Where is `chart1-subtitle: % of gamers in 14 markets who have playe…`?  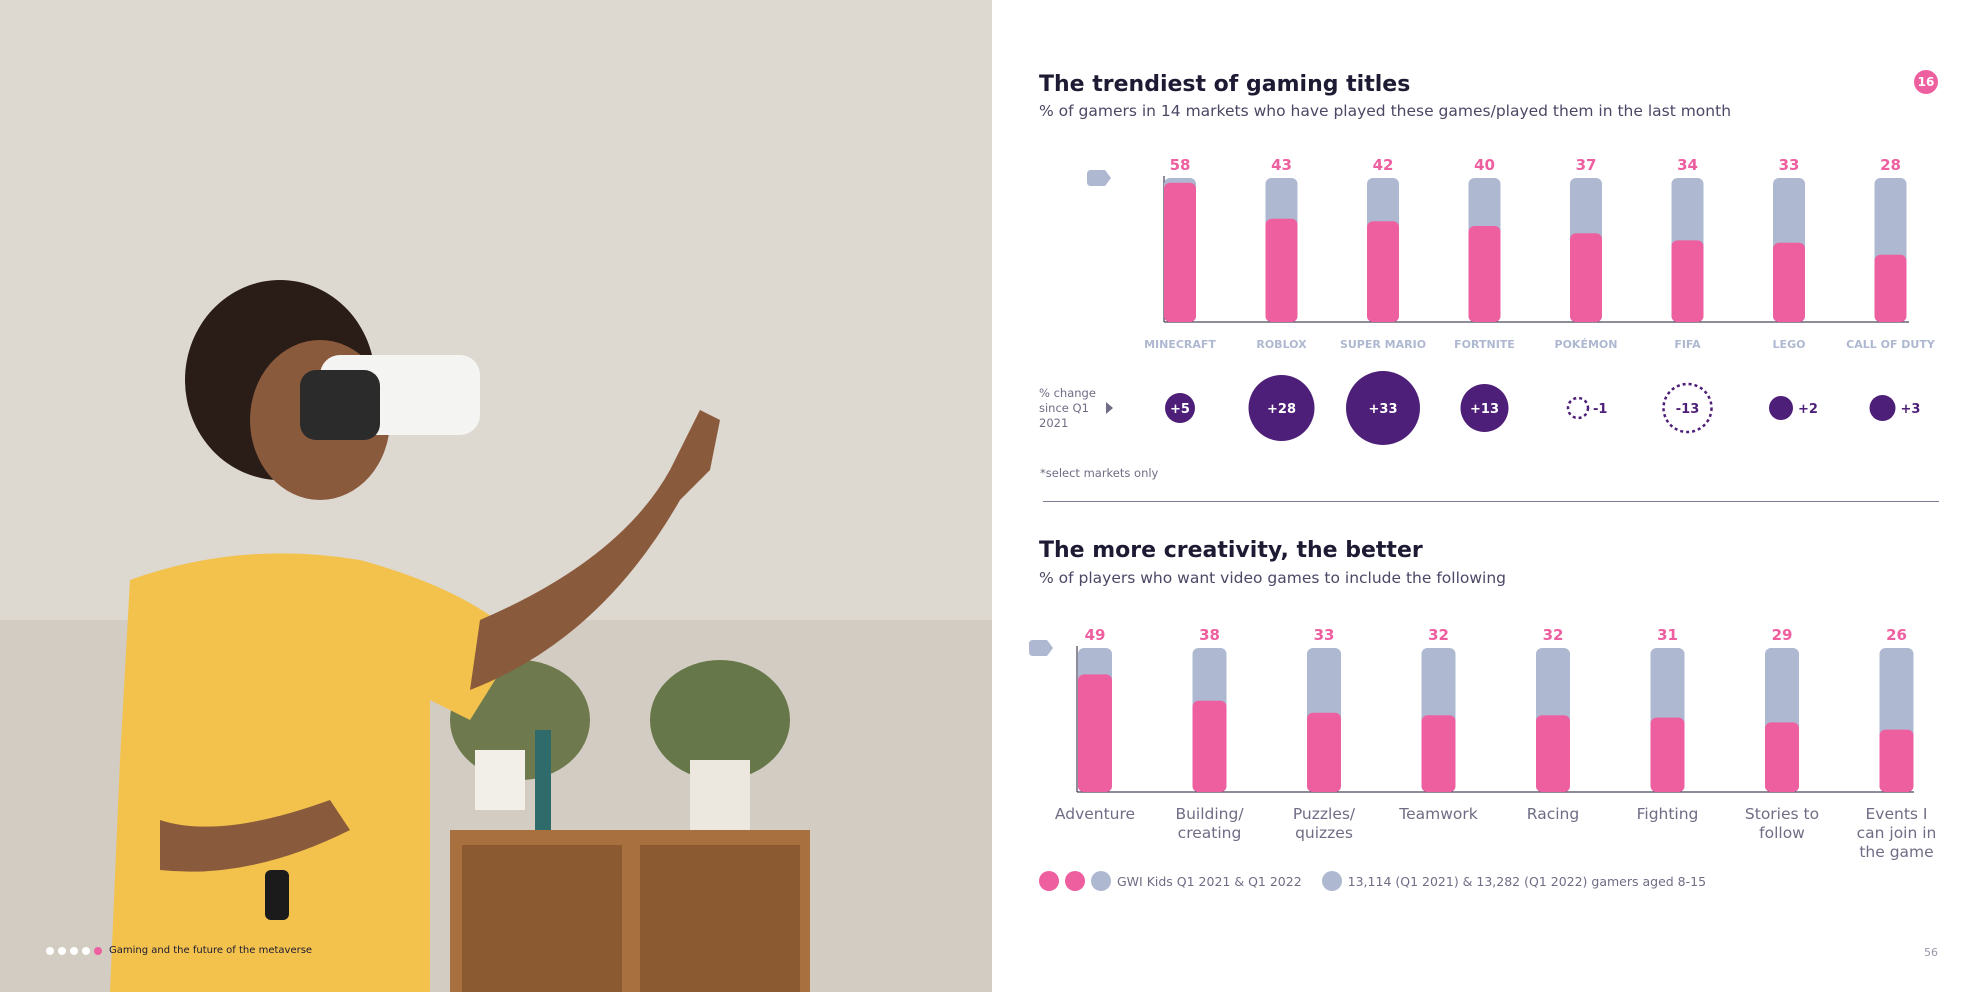 chart1-subtitle: % of gamers in 14 markets who have playe… is located at coordinates (1385, 111).